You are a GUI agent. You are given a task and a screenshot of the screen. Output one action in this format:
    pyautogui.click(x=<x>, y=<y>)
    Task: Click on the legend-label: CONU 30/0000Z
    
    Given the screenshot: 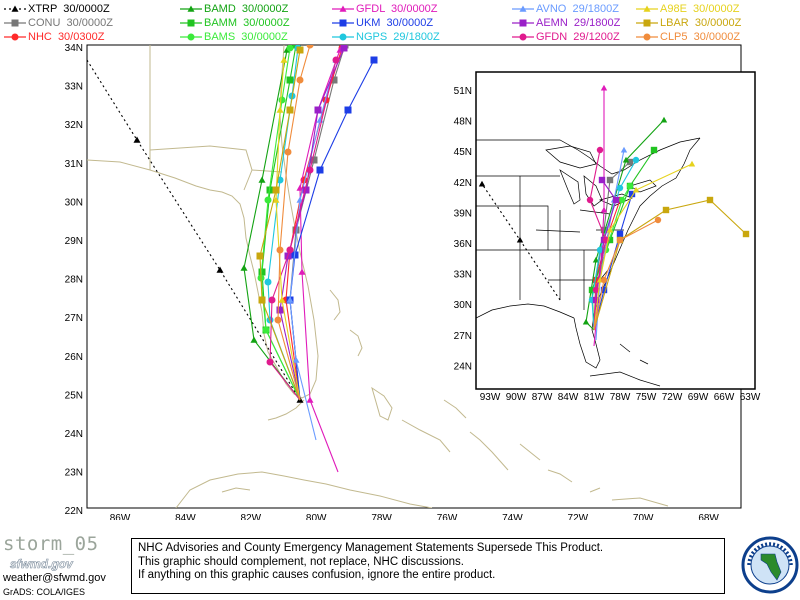 What is the action you would take?
    pyautogui.click(x=70, y=23)
    